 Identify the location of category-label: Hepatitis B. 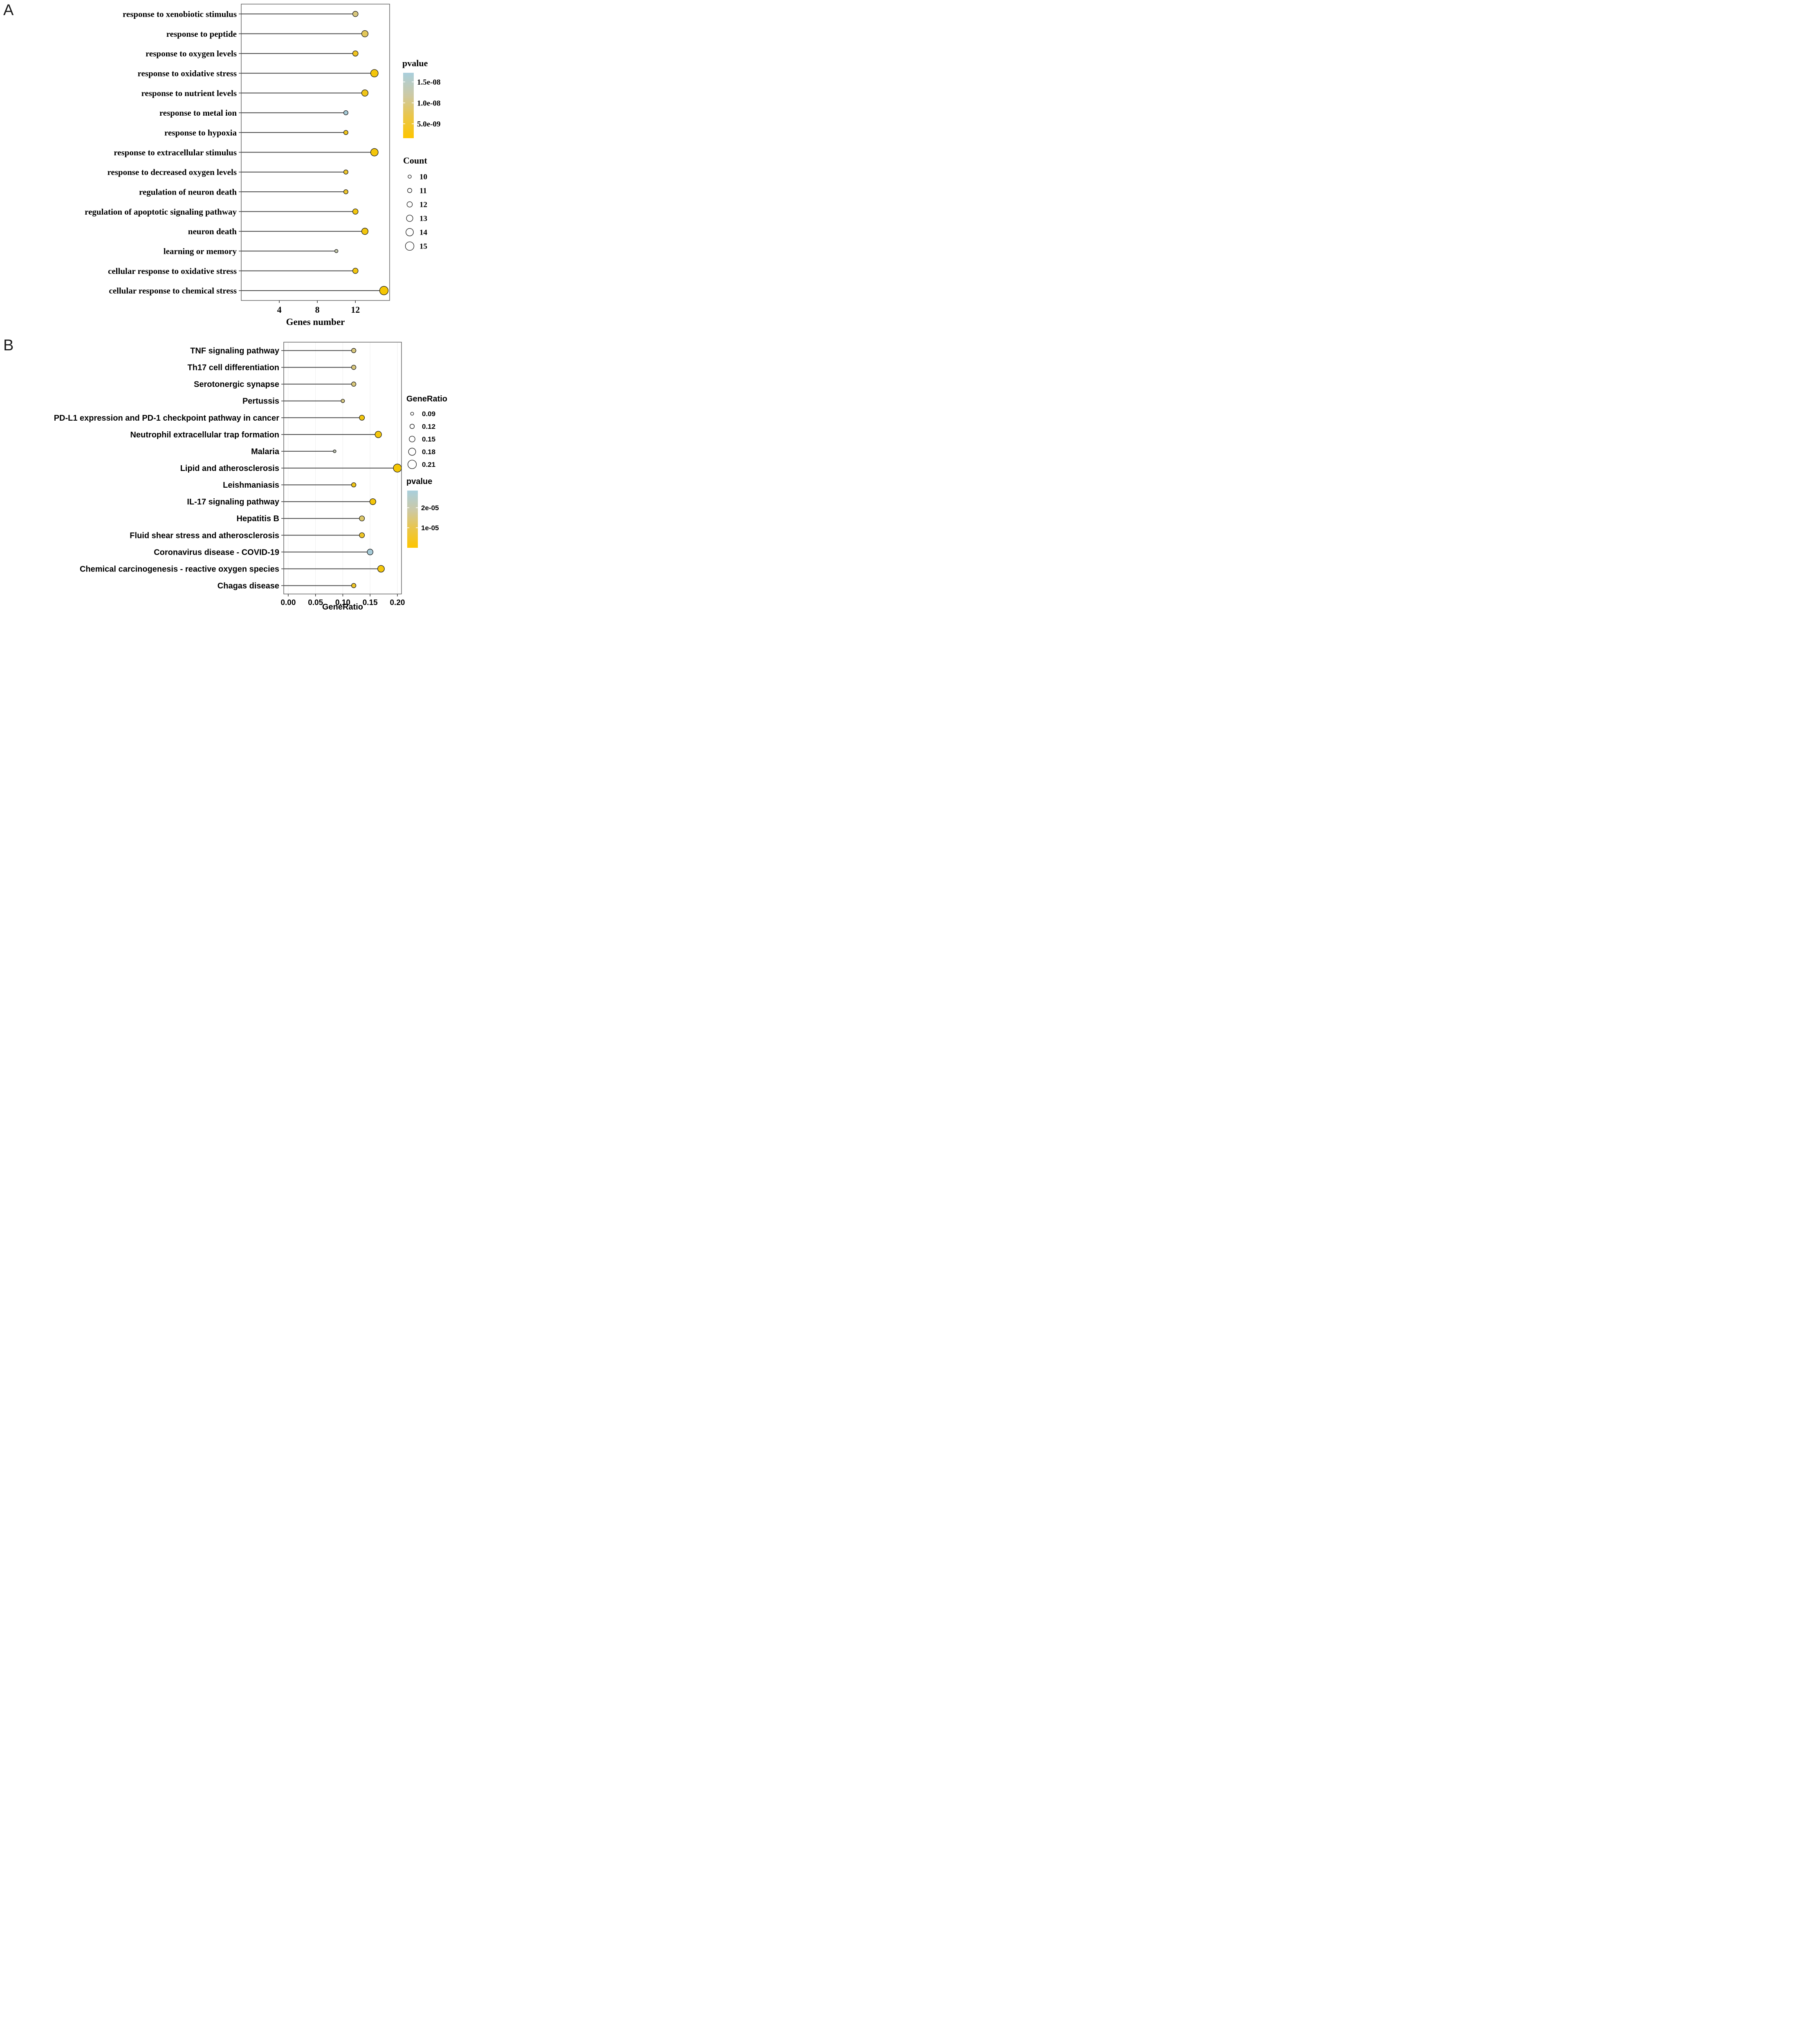
(258, 519).